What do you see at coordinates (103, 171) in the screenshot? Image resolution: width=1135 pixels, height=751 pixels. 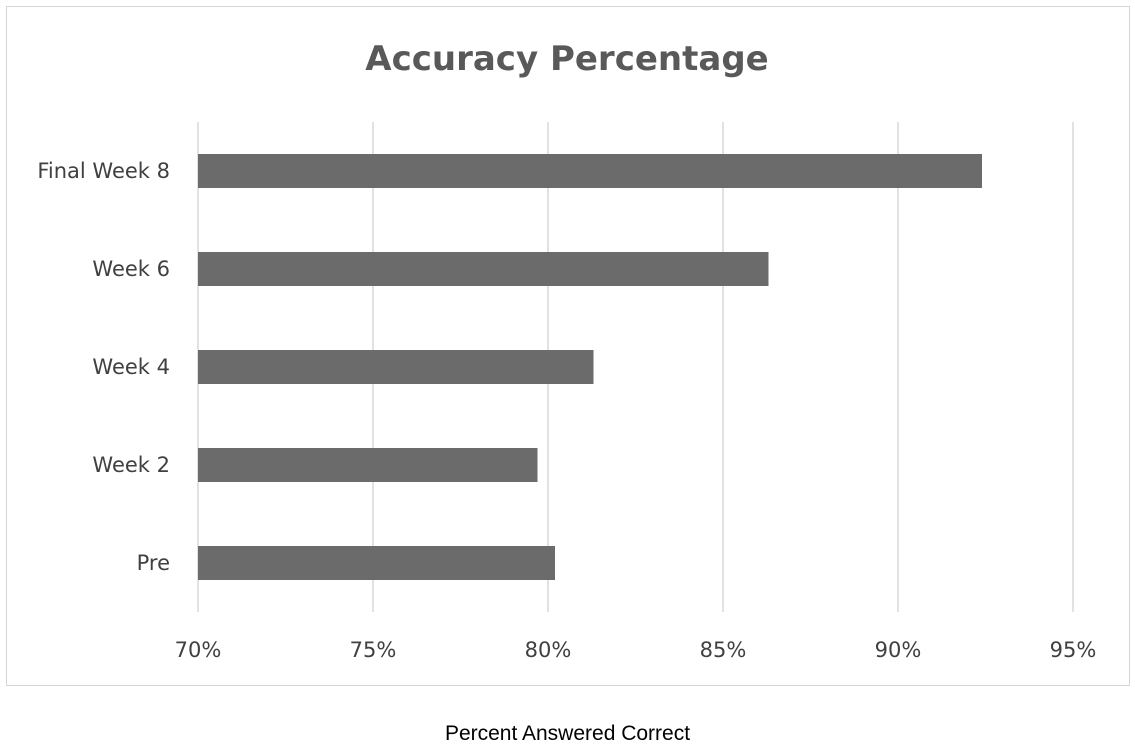 I see `category-label: Final Week 8` at bounding box center [103, 171].